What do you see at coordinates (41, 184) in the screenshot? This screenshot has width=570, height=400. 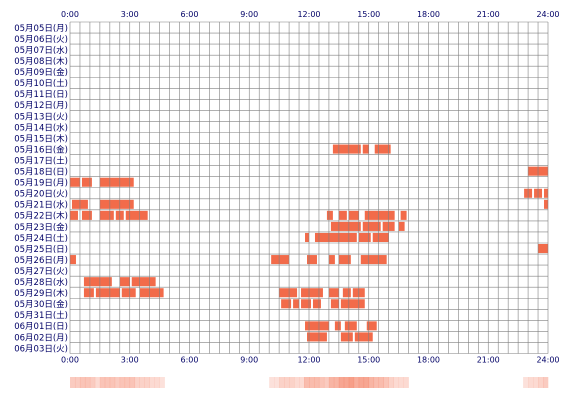 I see `day-label: 05月19日(月)` at bounding box center [41, 184].